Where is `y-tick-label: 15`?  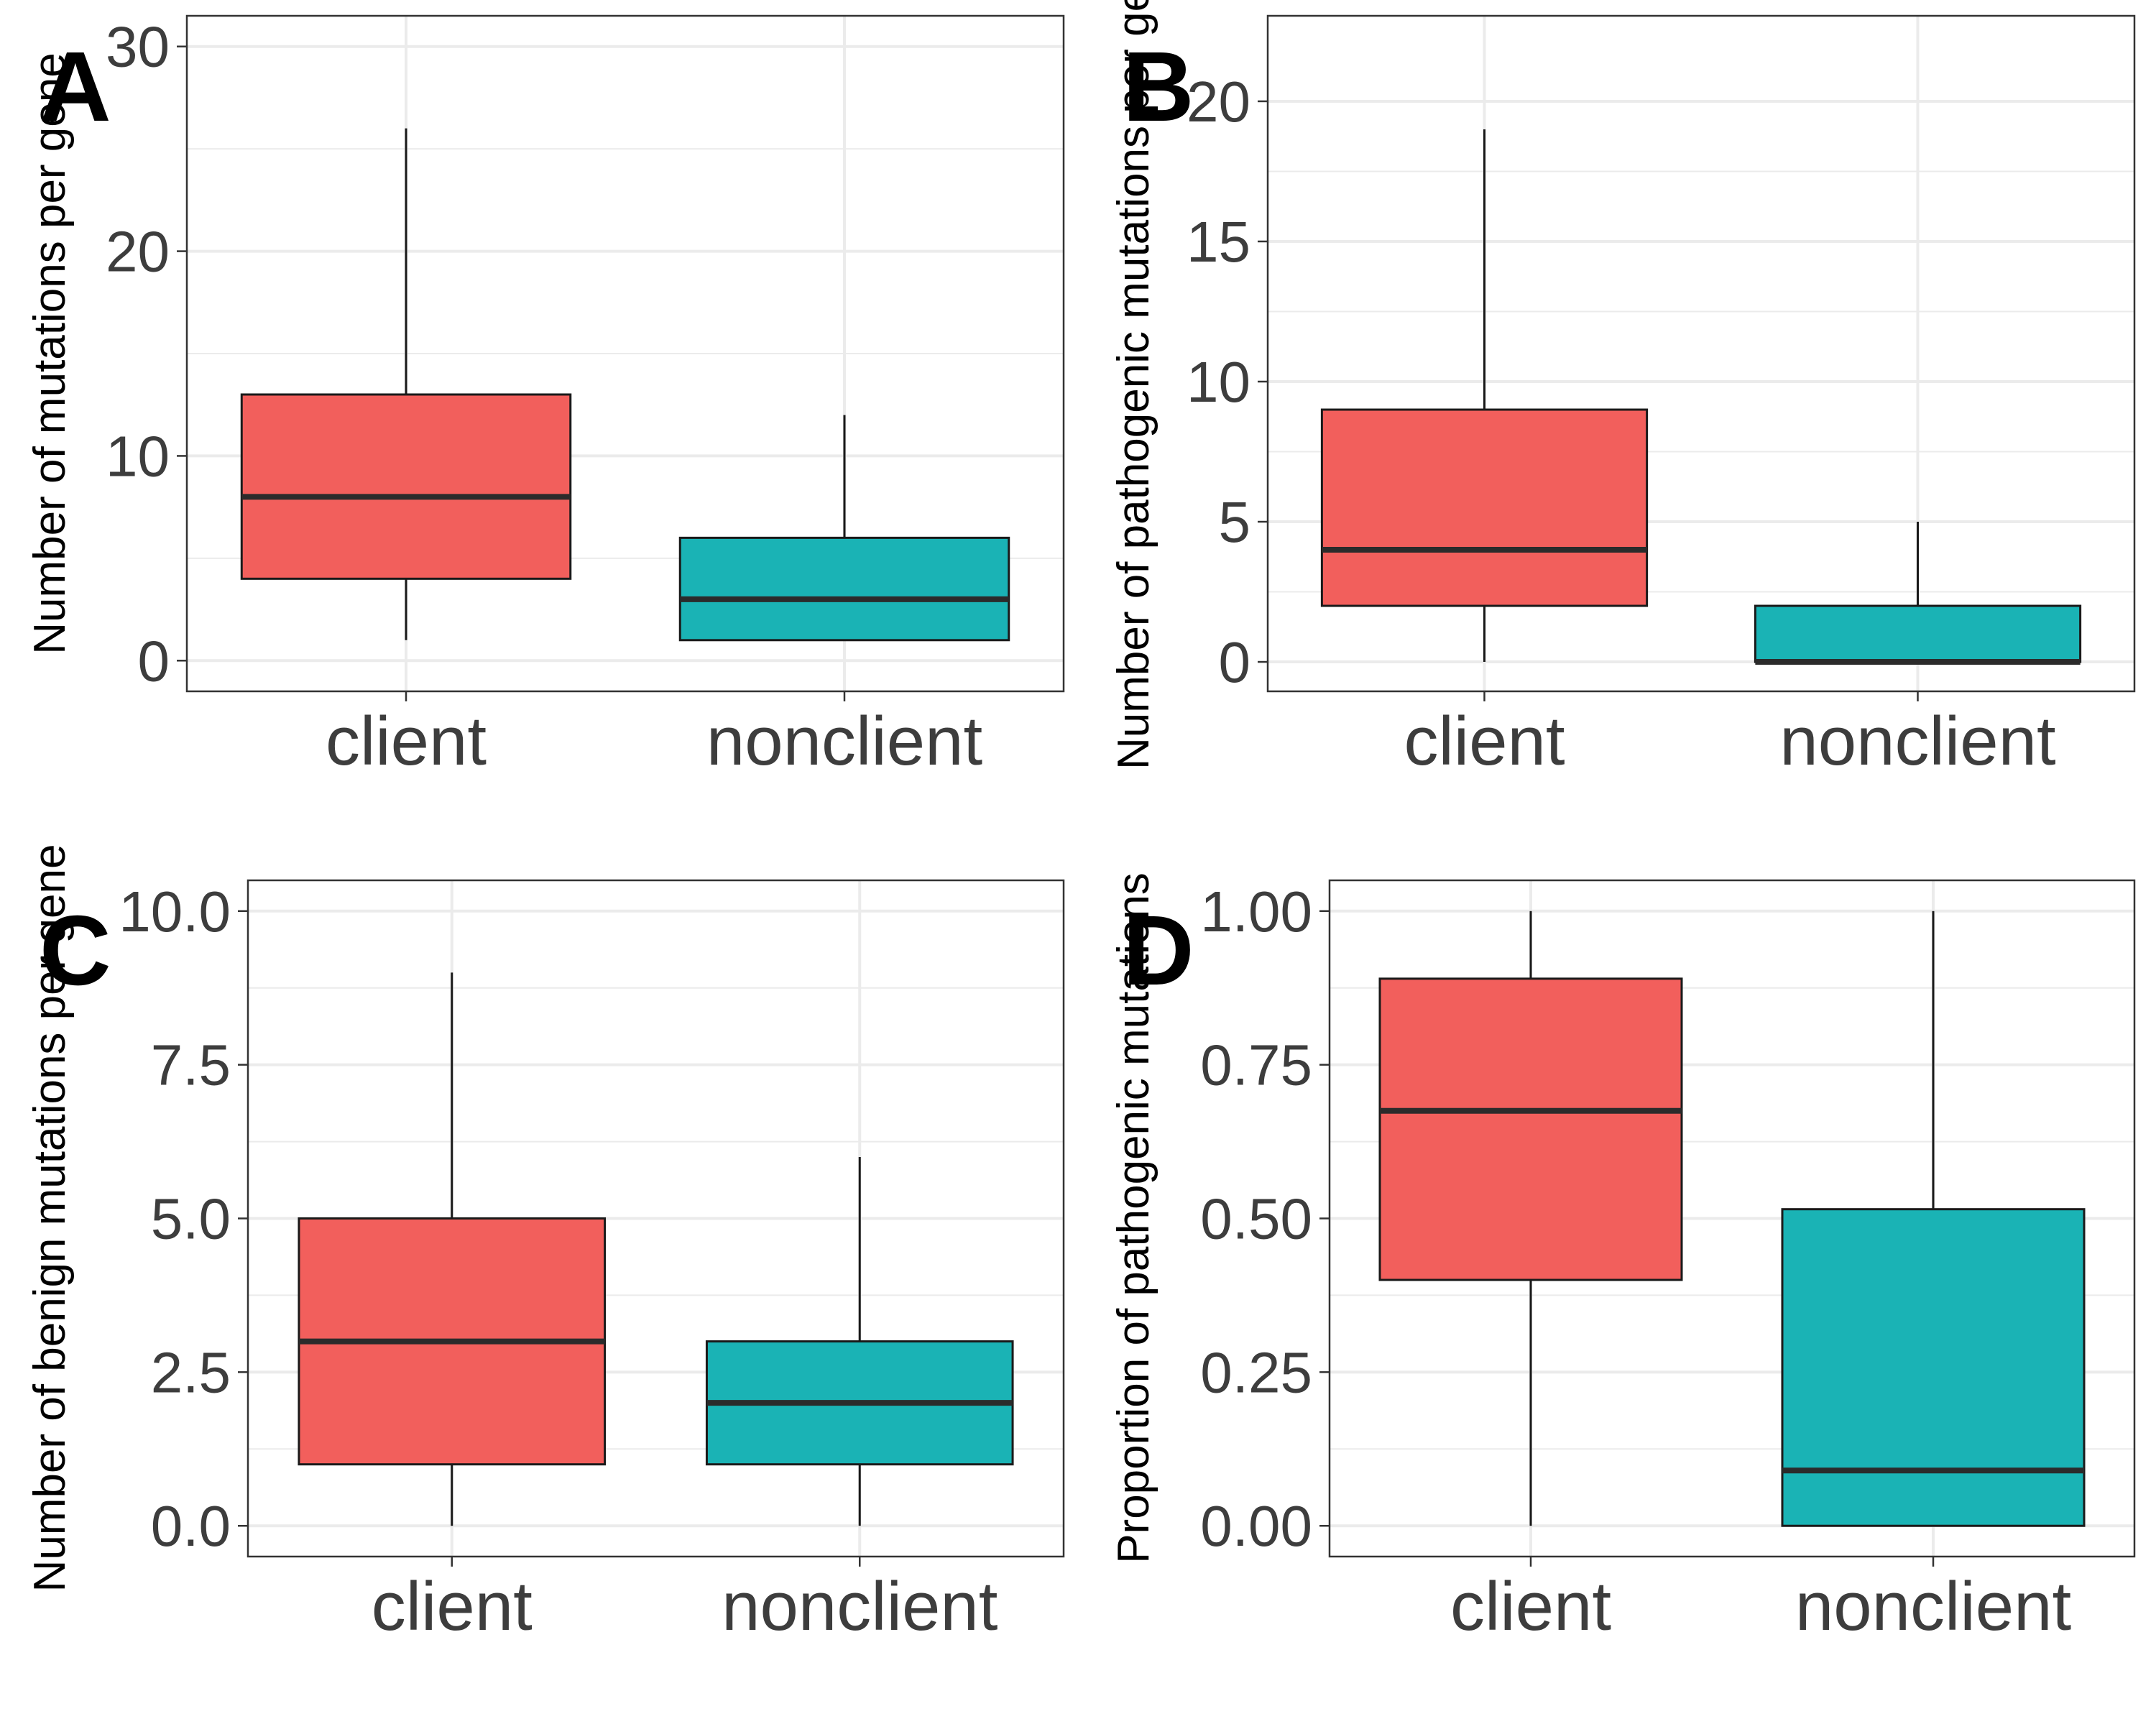 y-tick-label: 15 is located at coordinates (1219, 242).